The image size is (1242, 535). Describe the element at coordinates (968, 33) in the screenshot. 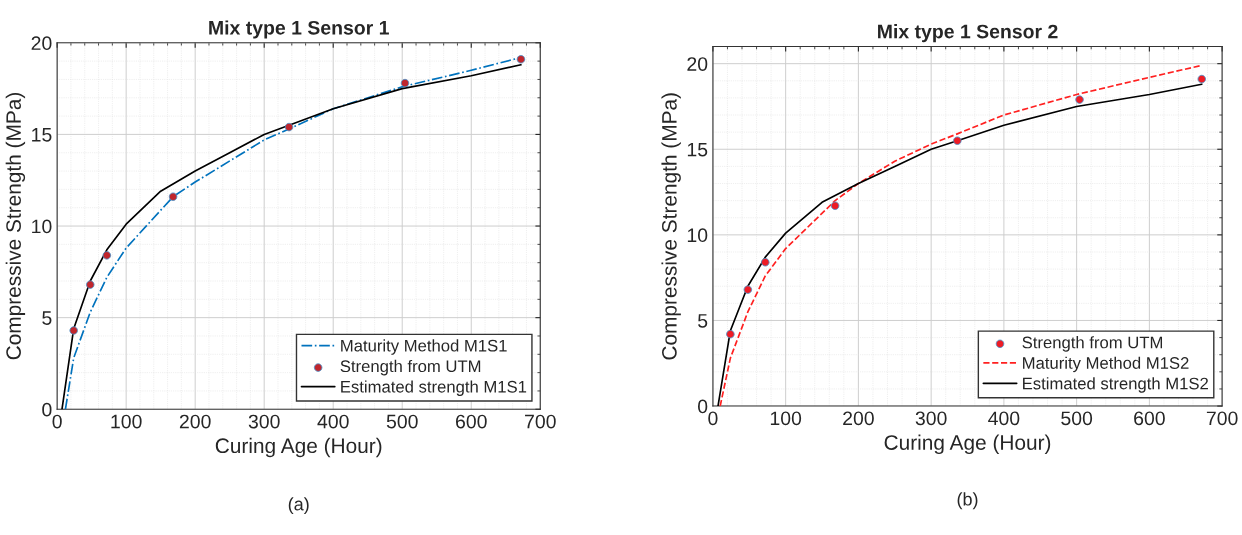

I see `chart-title: Mix type 1 Sensor 2` at that location.